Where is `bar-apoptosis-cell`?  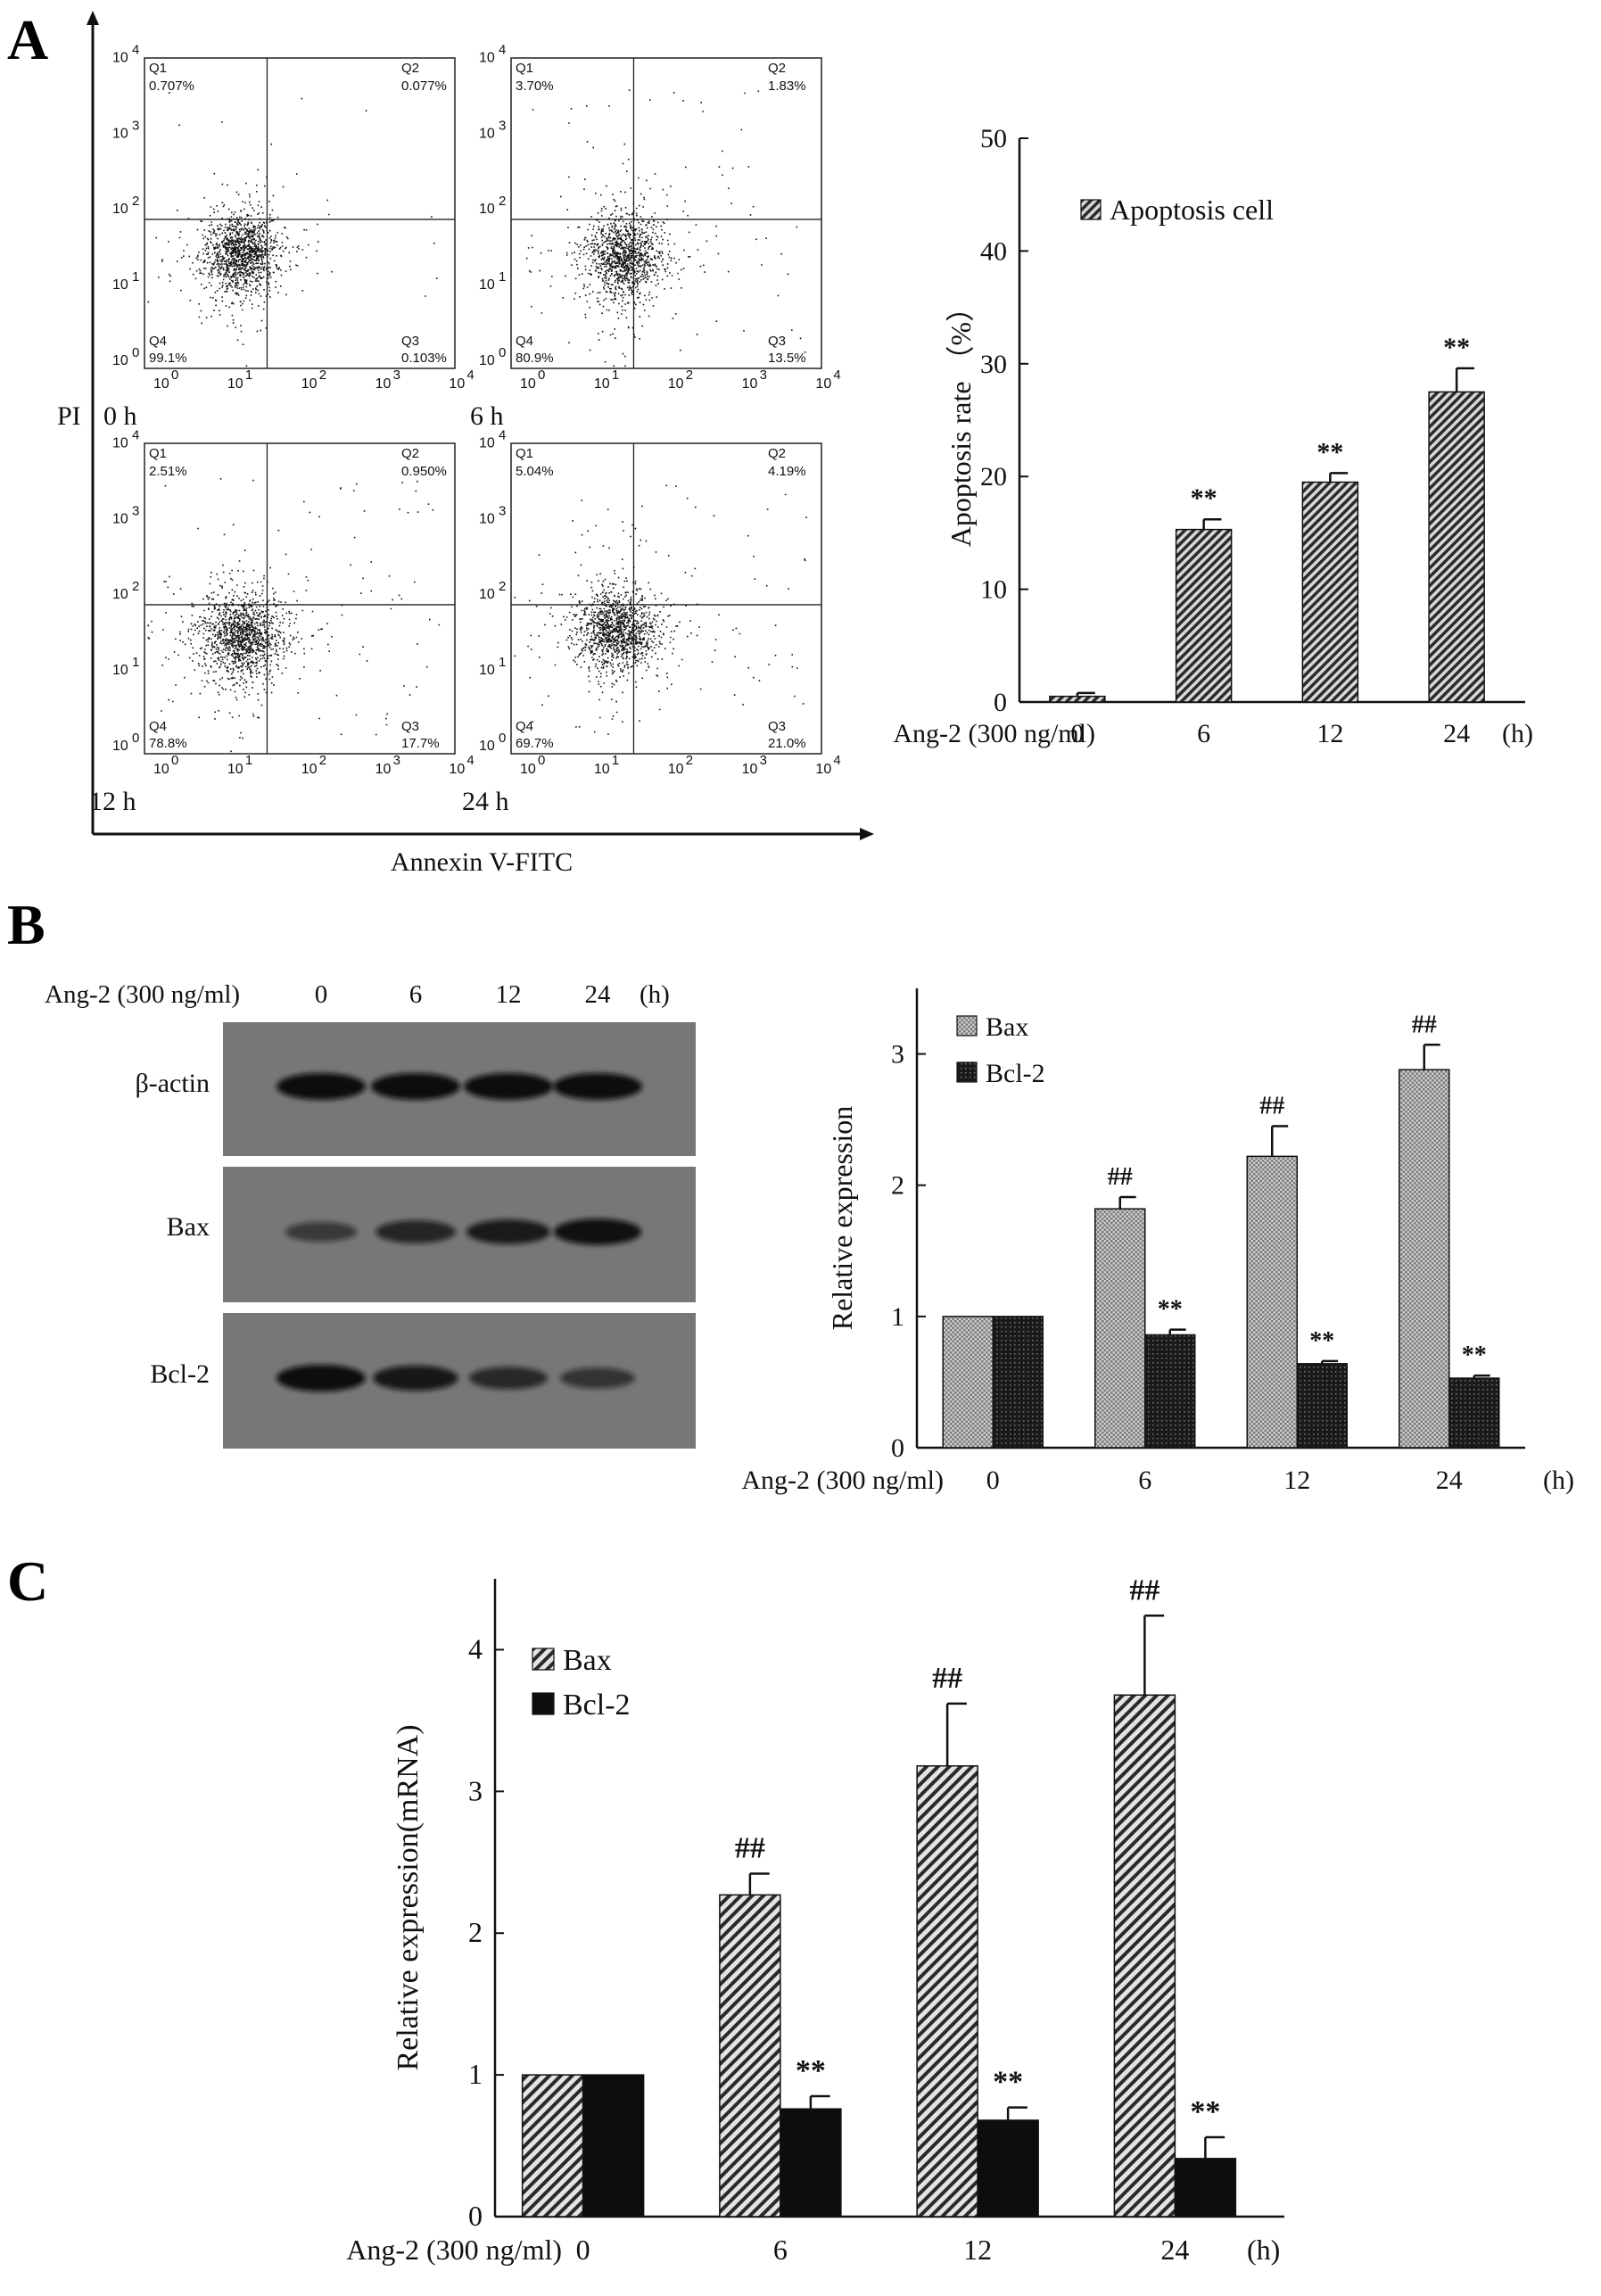 bar-apoptosis-cell is located at coordinates (1077, 699).